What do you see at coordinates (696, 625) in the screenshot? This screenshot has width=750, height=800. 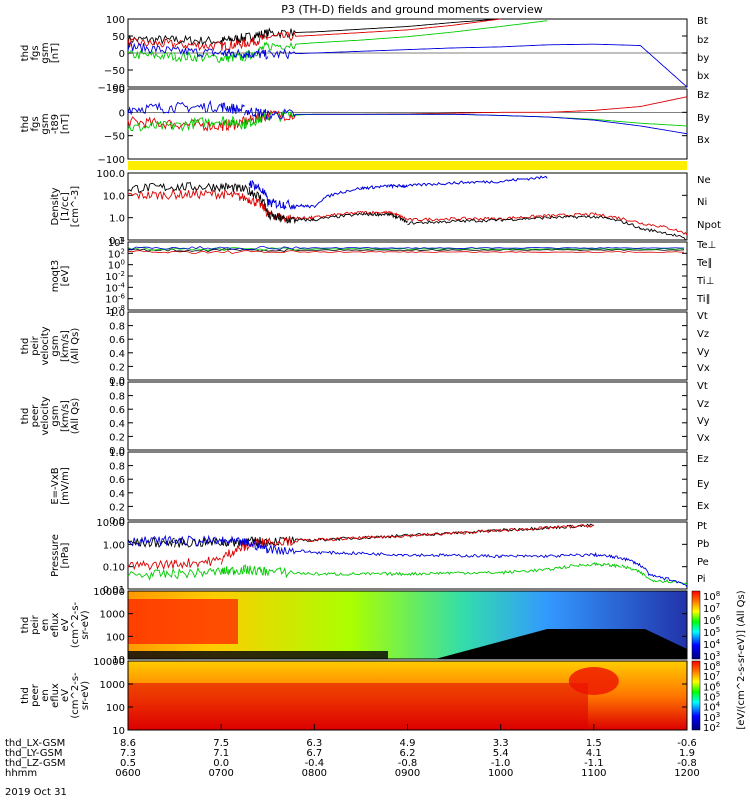 I see `colorbar` at bounding box center [696, 625].